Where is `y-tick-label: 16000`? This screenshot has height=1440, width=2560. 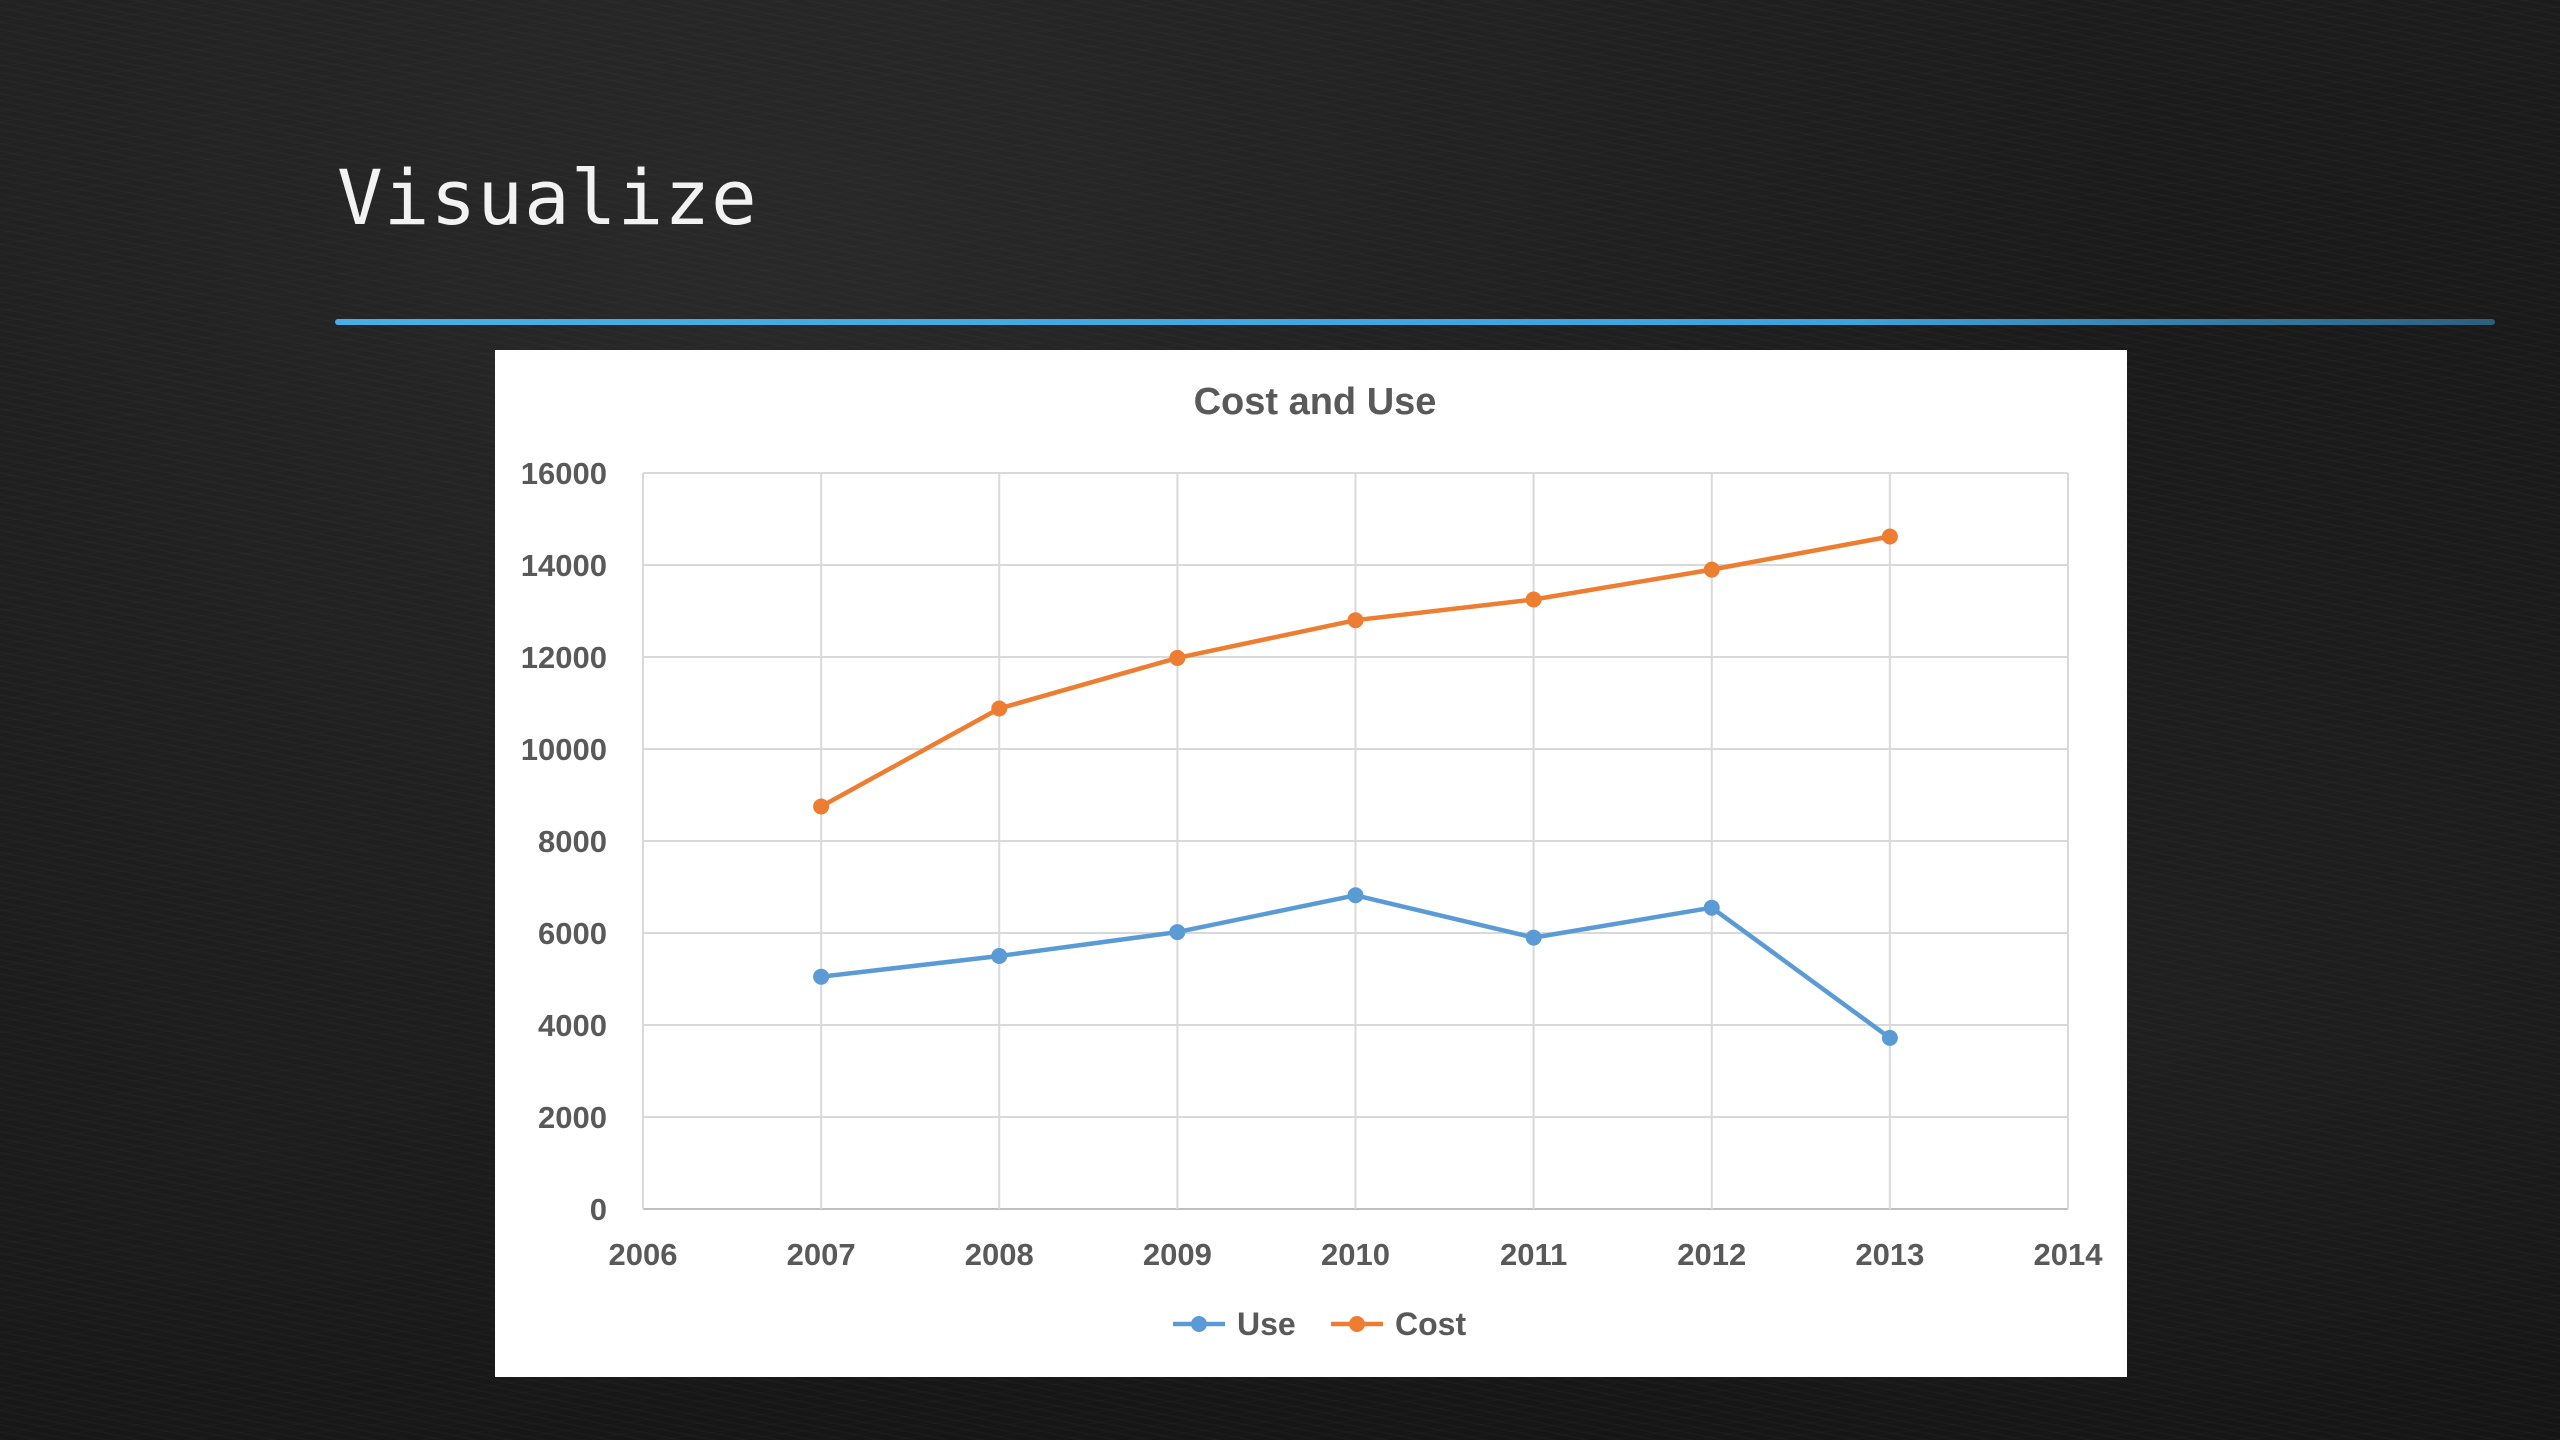 y-tick-label: 16000 is located at coordinates (564, 473).